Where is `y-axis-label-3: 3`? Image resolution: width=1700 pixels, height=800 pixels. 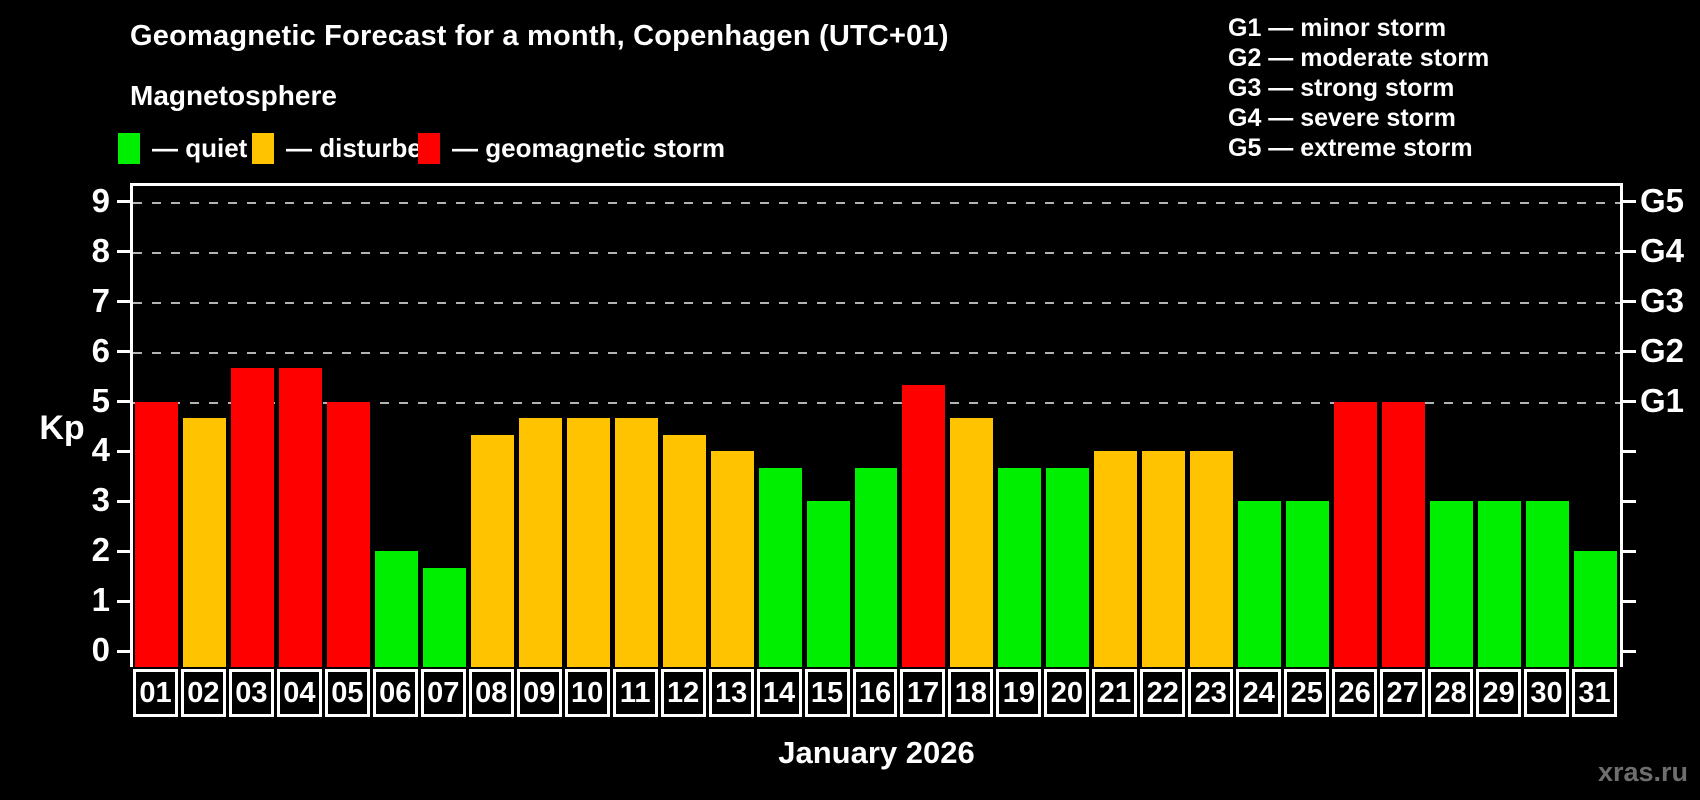
y-axis-label-3: 3 is located at coordinates (100, 500).